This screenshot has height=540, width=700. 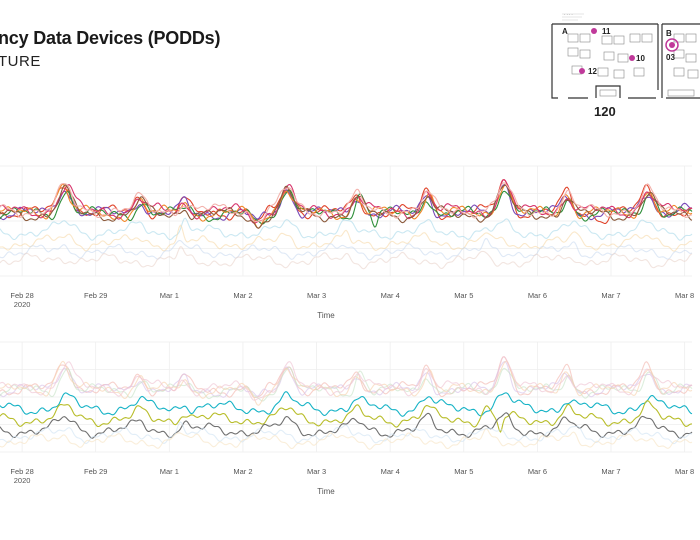 What do you see at coordinates (95, 471) in the screenshot?
I see `bottom-xtick-label: Feb 29` at bounding box center [95, 471].